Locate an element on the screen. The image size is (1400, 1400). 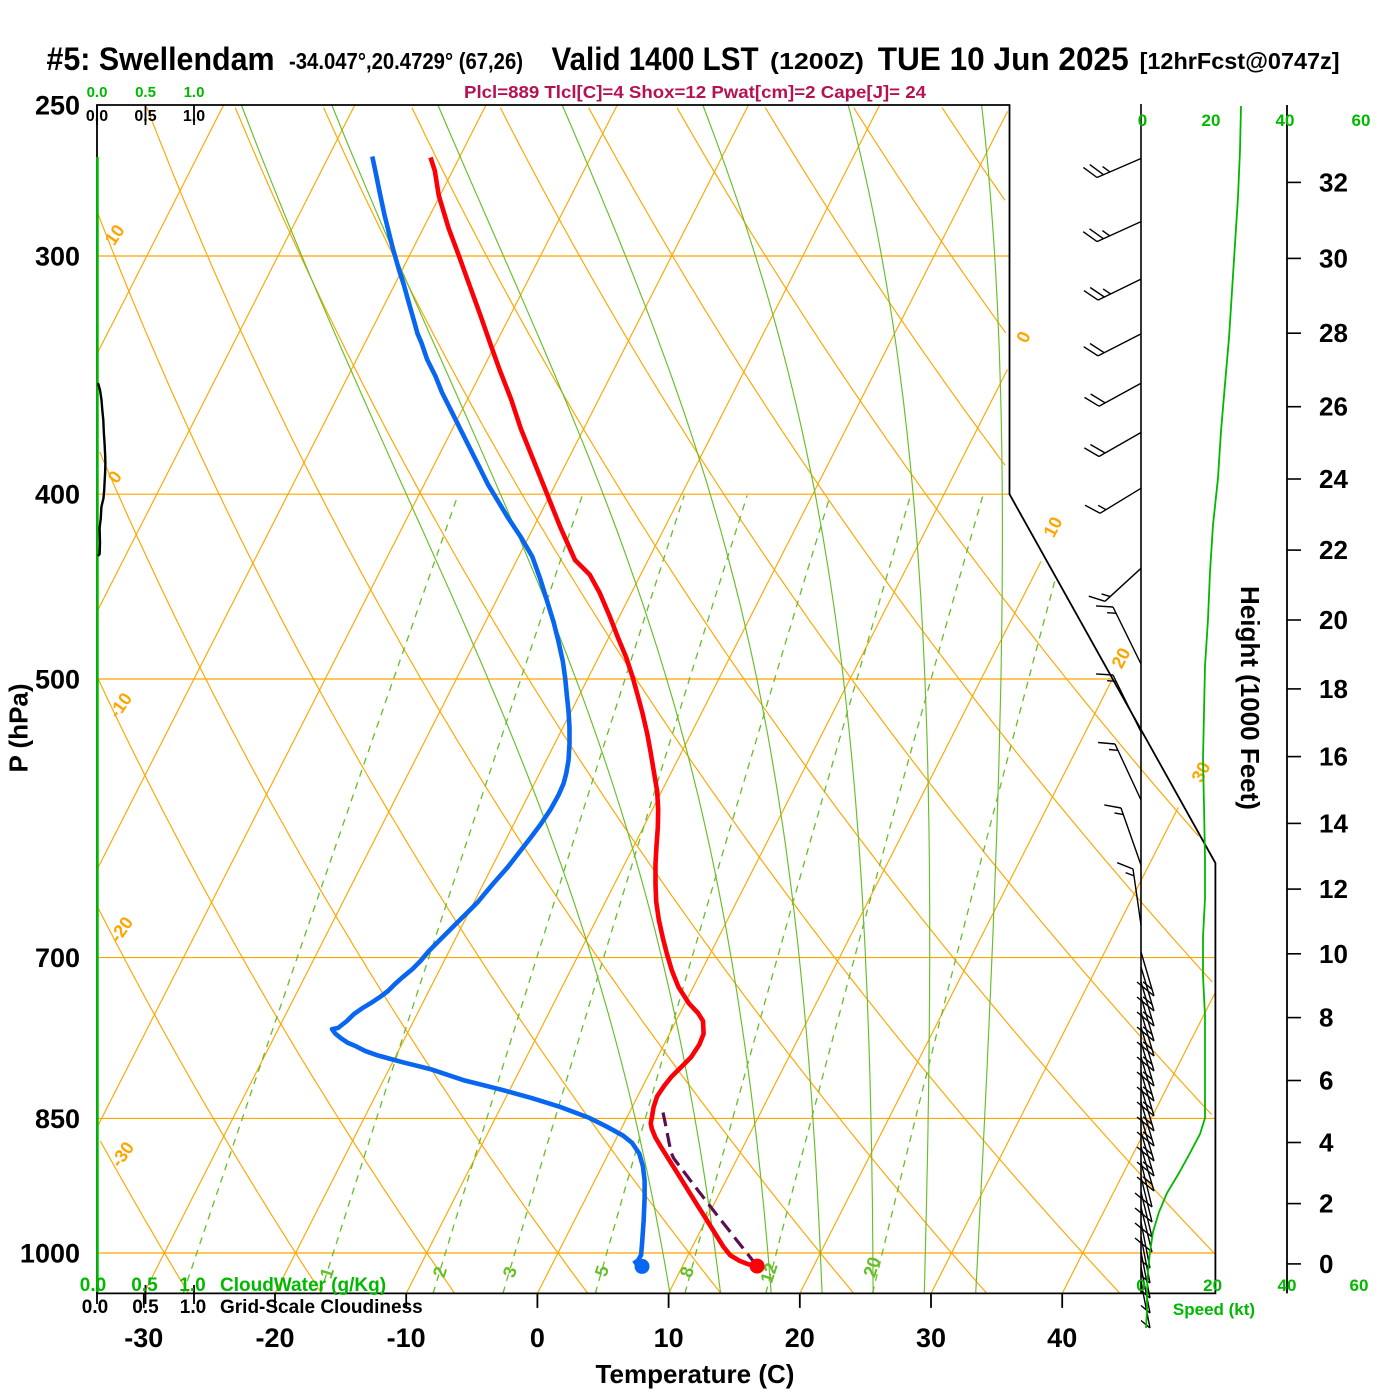
svg-text: Grid-Scale Cloudiness is located at coordinates (321, 1307).